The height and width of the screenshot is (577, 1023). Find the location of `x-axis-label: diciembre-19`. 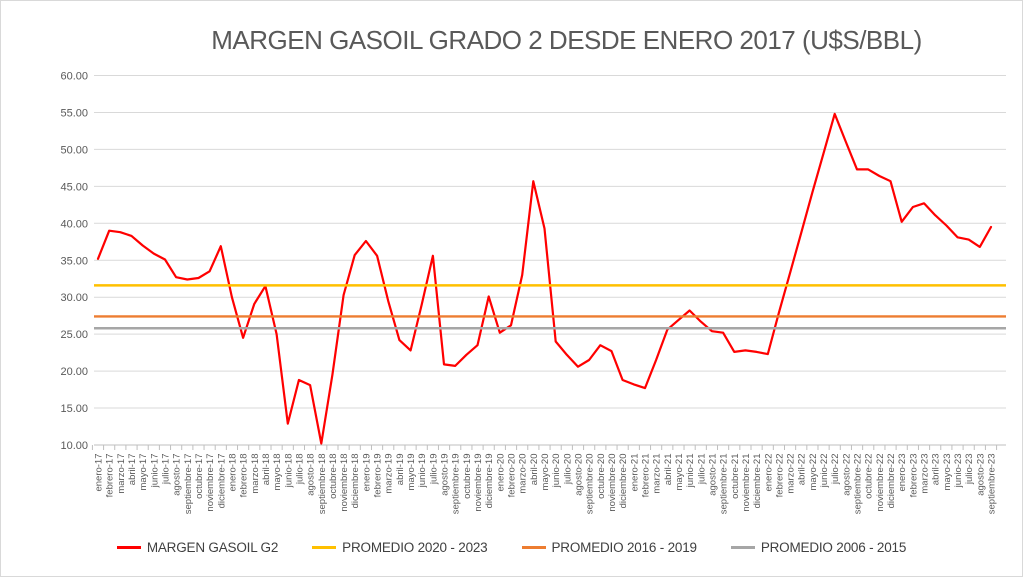

x-axis-label: diciembre-19 is located at coordinates (489, 481).